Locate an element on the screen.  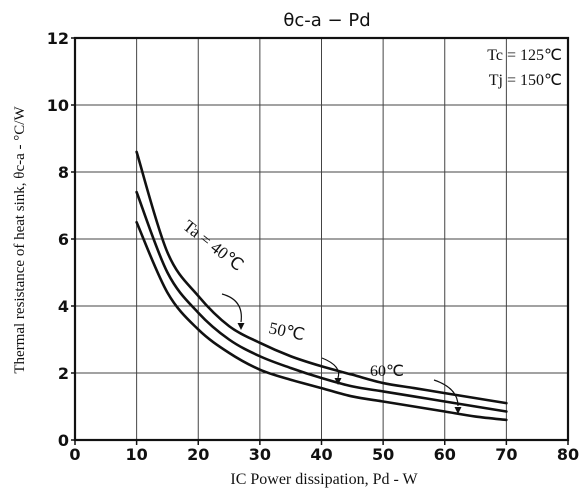
condition-tc: Tc = 125℃ is located at coordinates (524, 55).